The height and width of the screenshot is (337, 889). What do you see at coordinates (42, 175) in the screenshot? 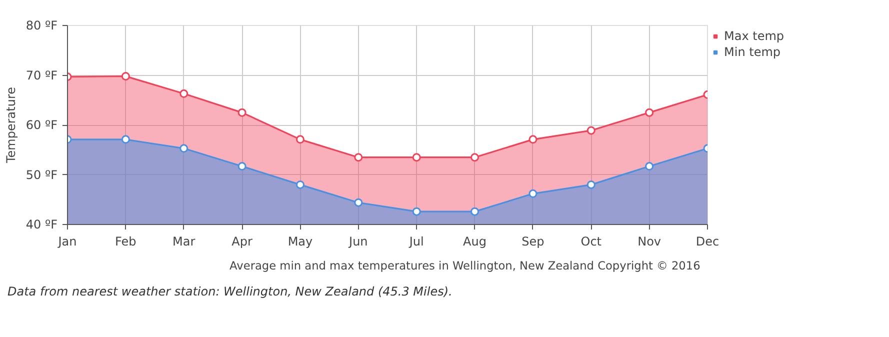
I see `y-tick-label: 50 ºF` at bounding box center [42, 175].